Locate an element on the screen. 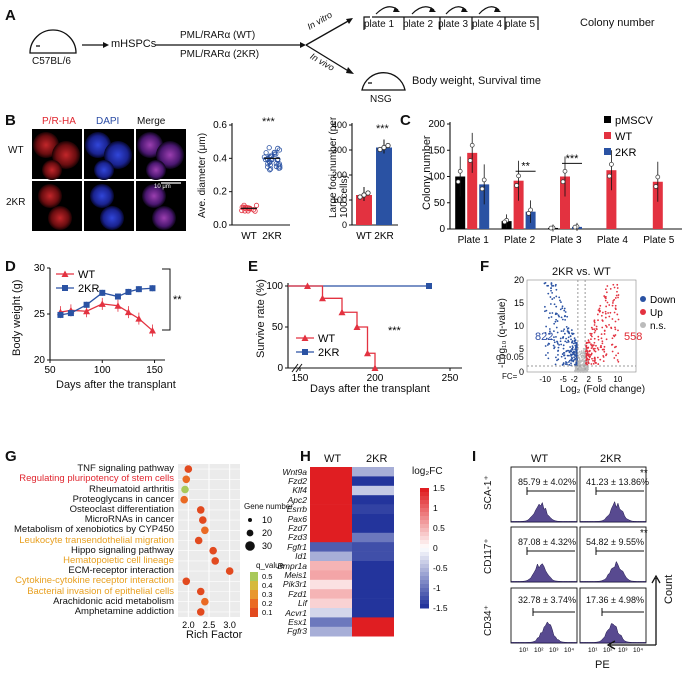 The height and width of the screenshot is (673, 685). f-down-count: 822 is located at coordinates (544, 337).